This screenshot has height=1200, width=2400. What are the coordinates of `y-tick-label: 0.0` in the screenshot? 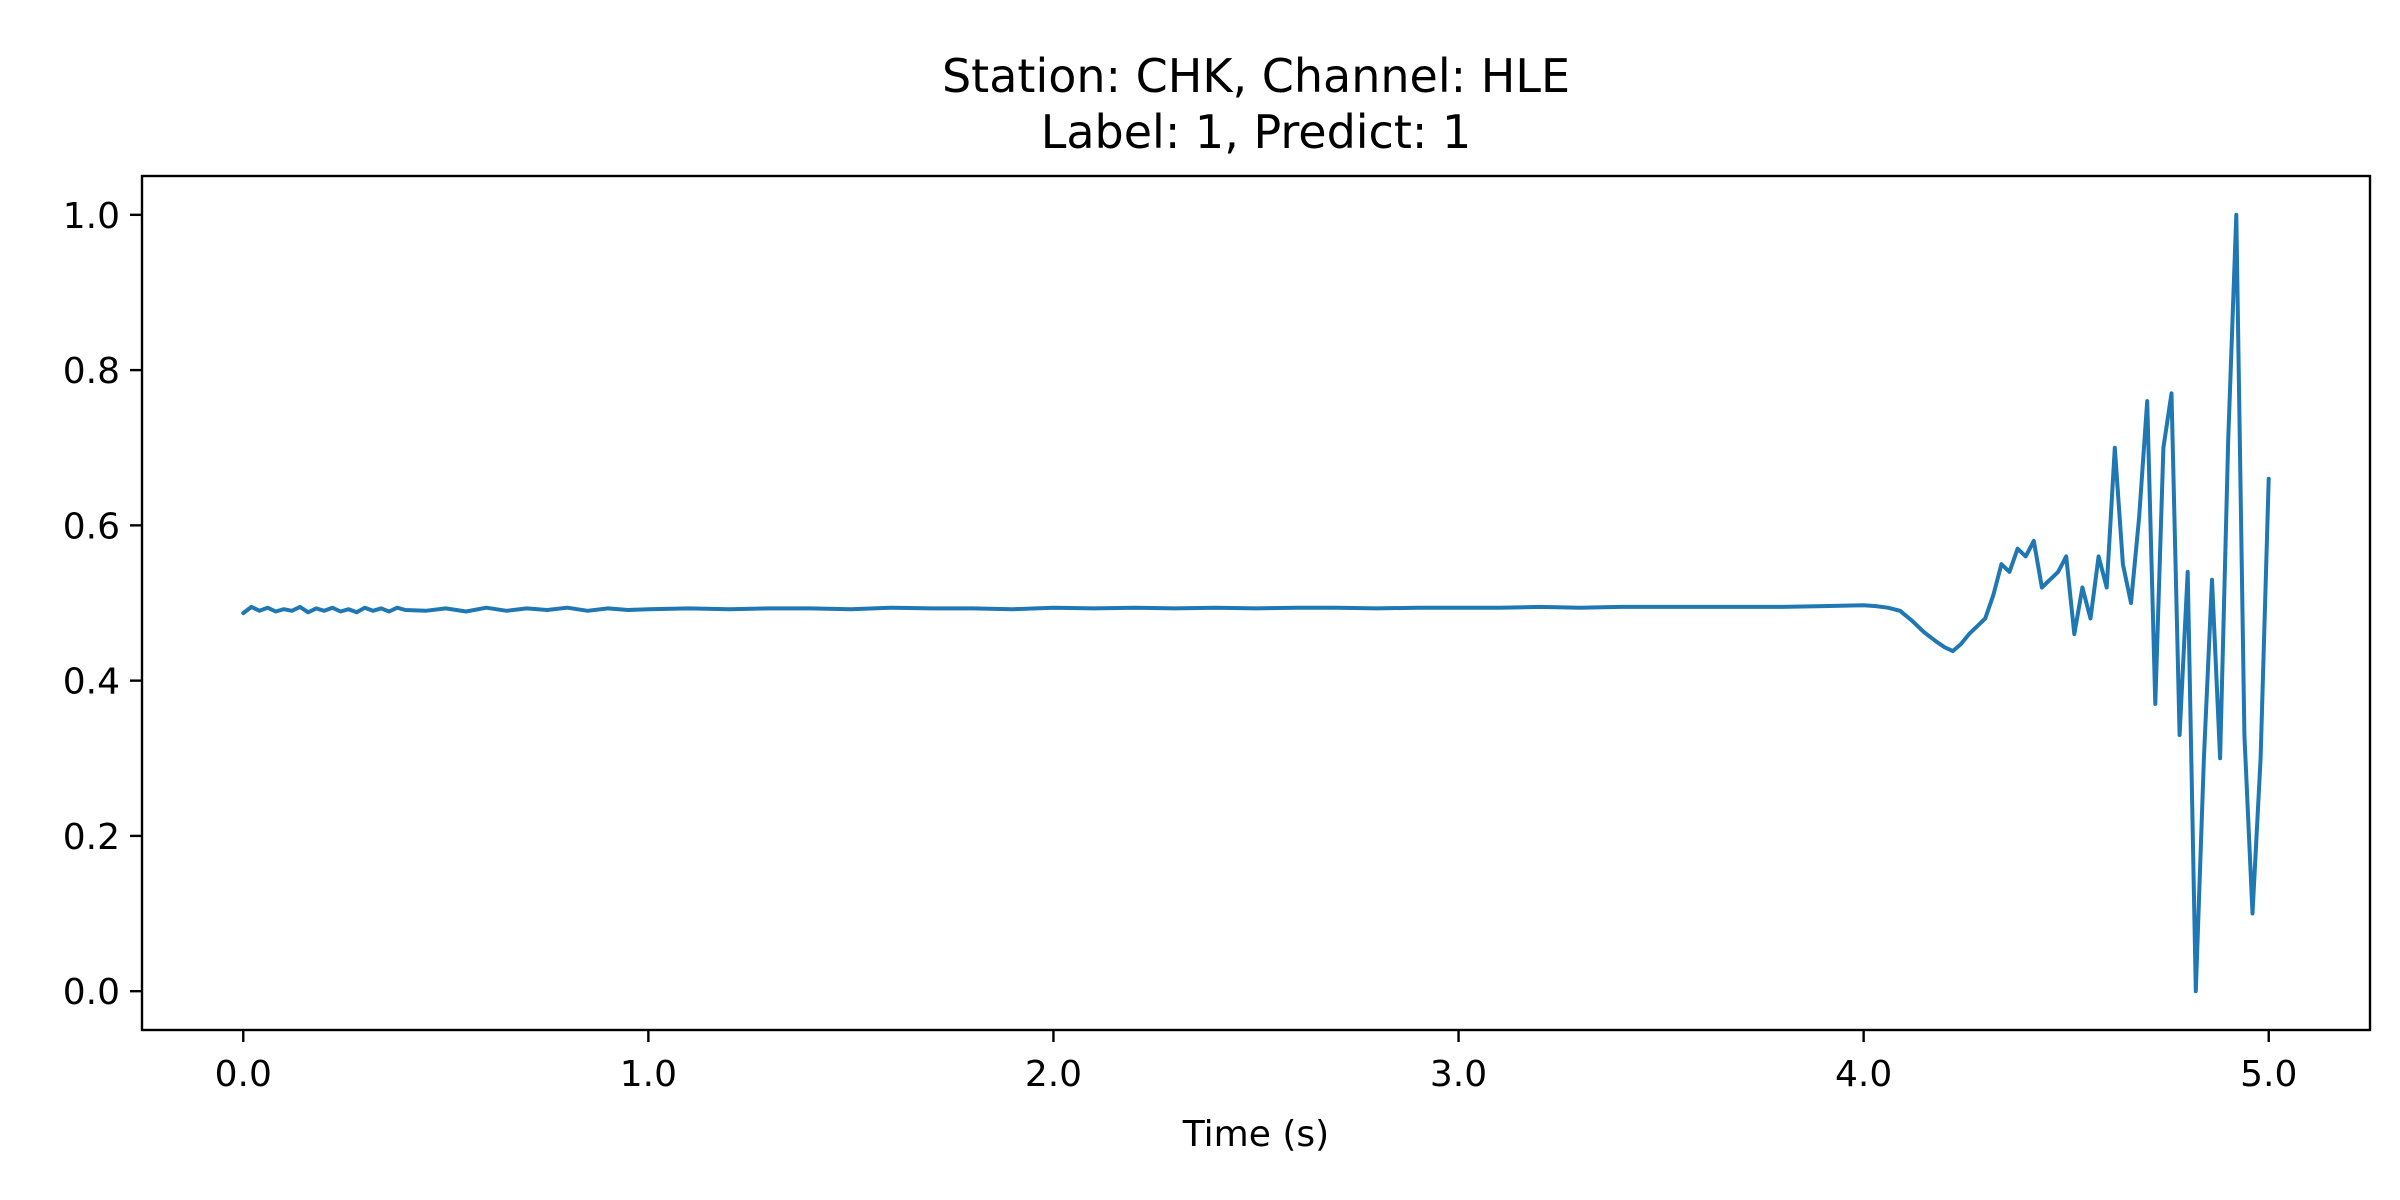 It's located at (91, 992).